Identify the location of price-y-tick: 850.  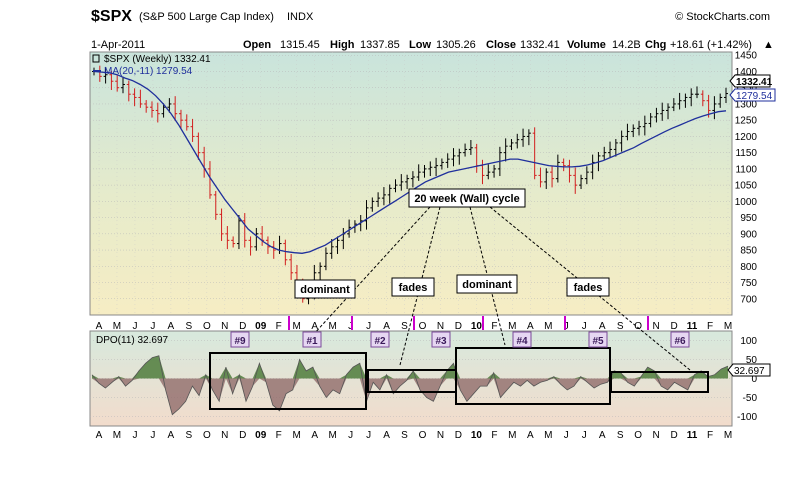
(748, 251).